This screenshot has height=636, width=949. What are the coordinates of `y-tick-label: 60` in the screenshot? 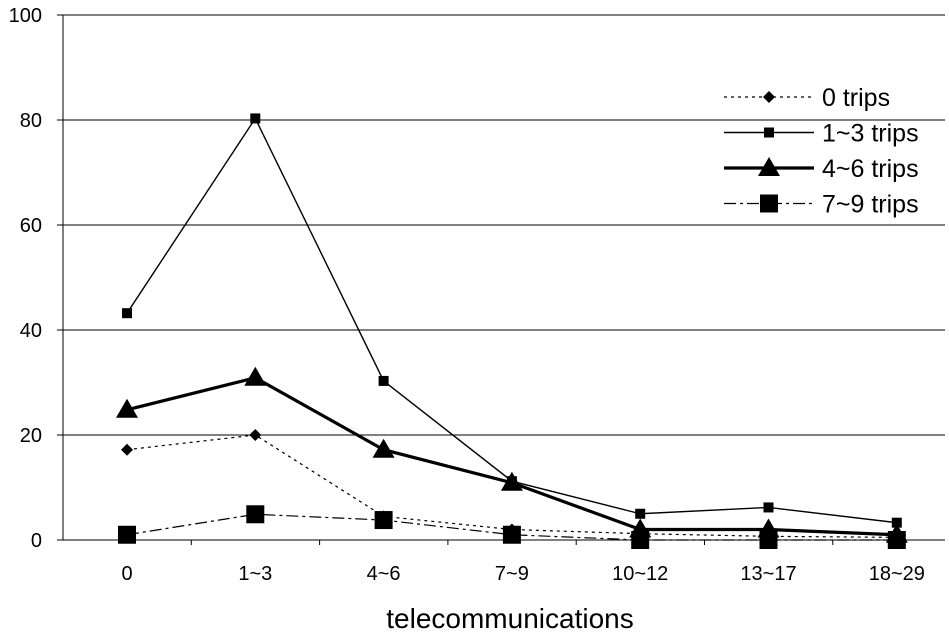 It's located at (31, 226).